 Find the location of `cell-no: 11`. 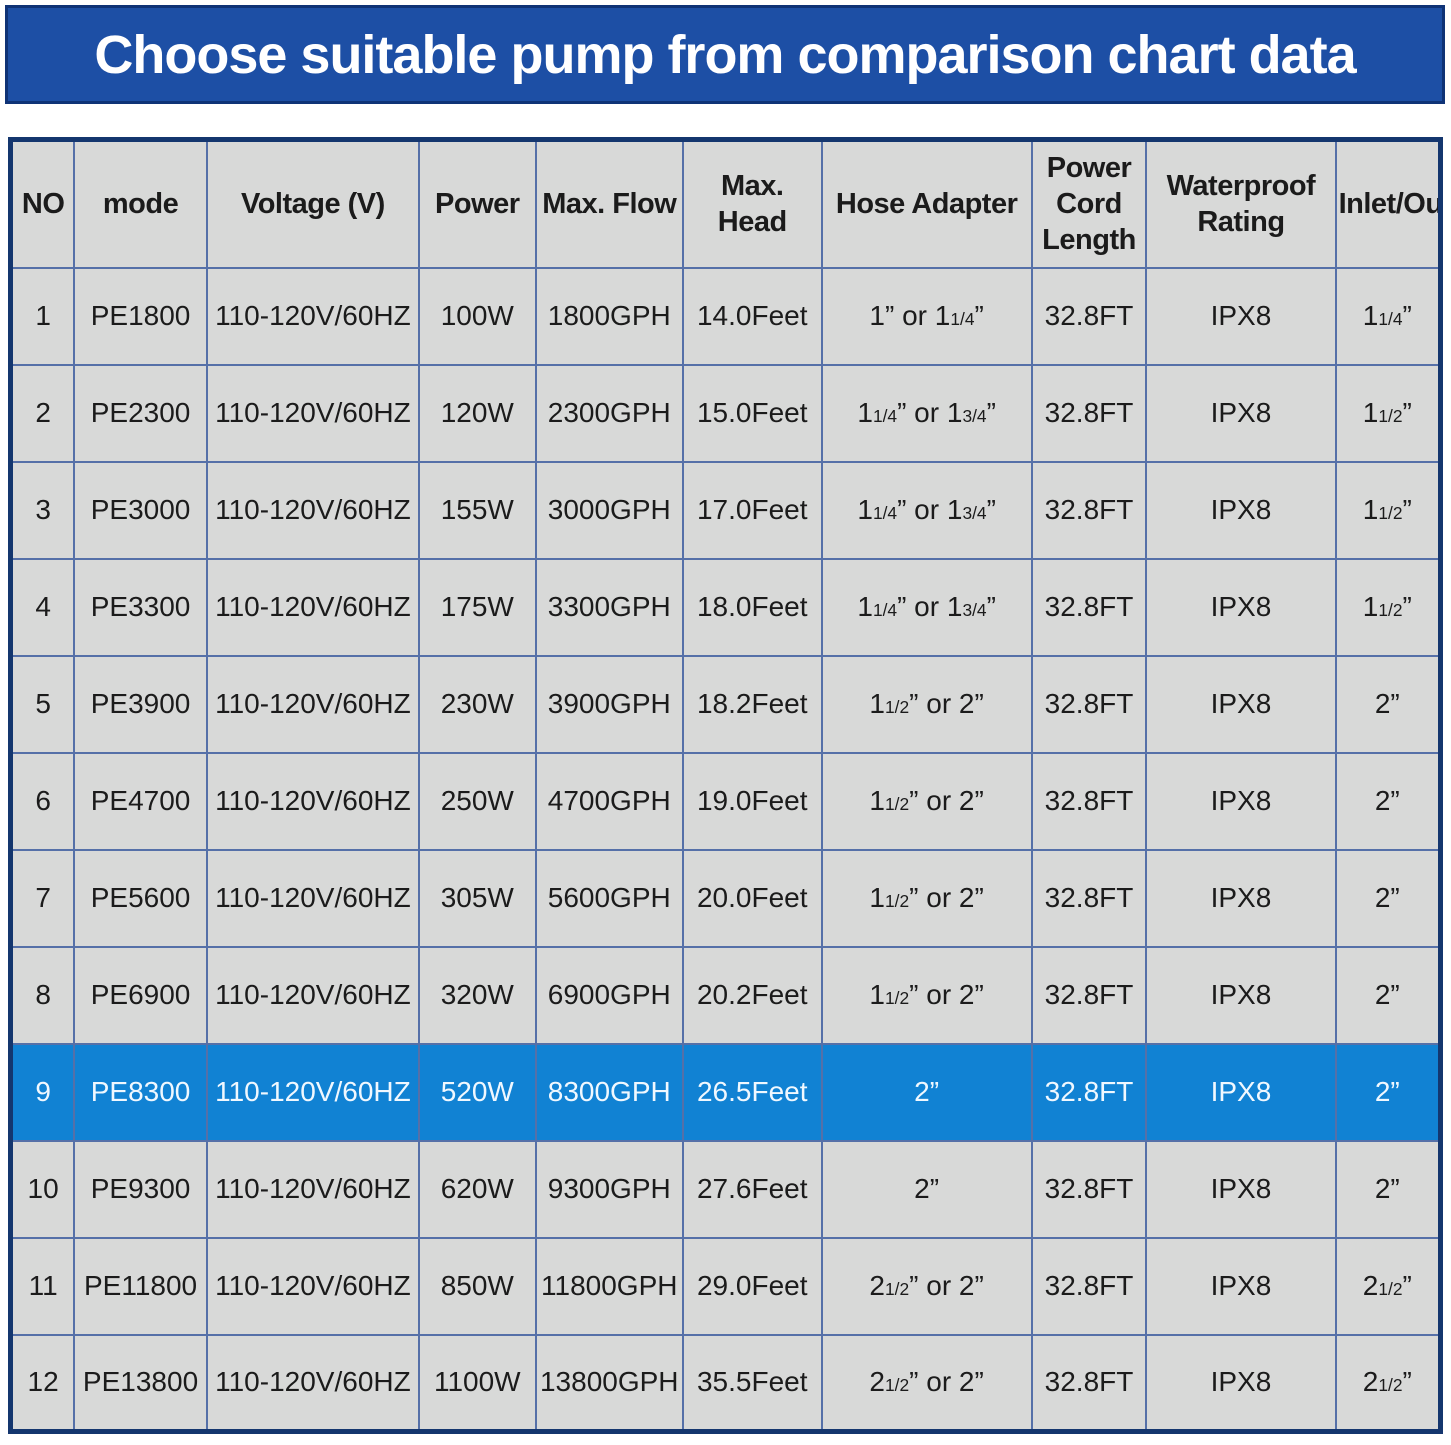

cell-no: 11 is located at coordinates (42, 1286).